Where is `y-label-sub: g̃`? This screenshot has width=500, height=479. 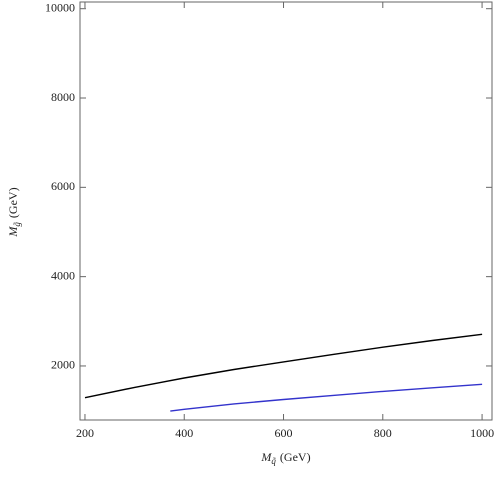 y-label-sub: g̃ is located at coordinates (17, 224).